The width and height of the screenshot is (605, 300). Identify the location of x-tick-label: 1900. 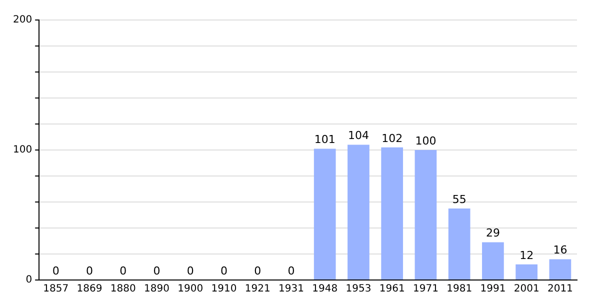
(191, 289).